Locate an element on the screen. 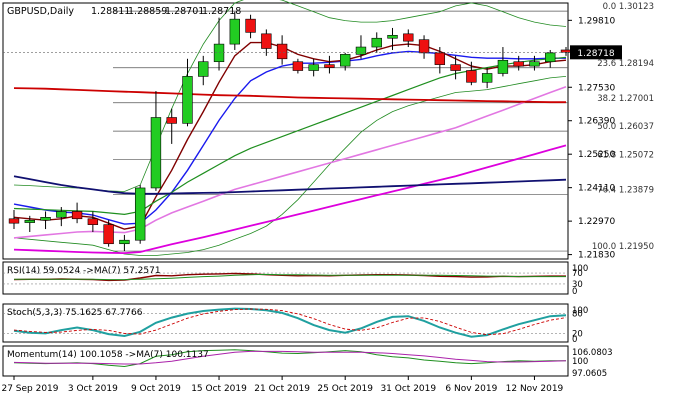 Image resolution: width=700 pixels, height=404 pixels. momentum-panel-border is located at coordinates (285, 361).